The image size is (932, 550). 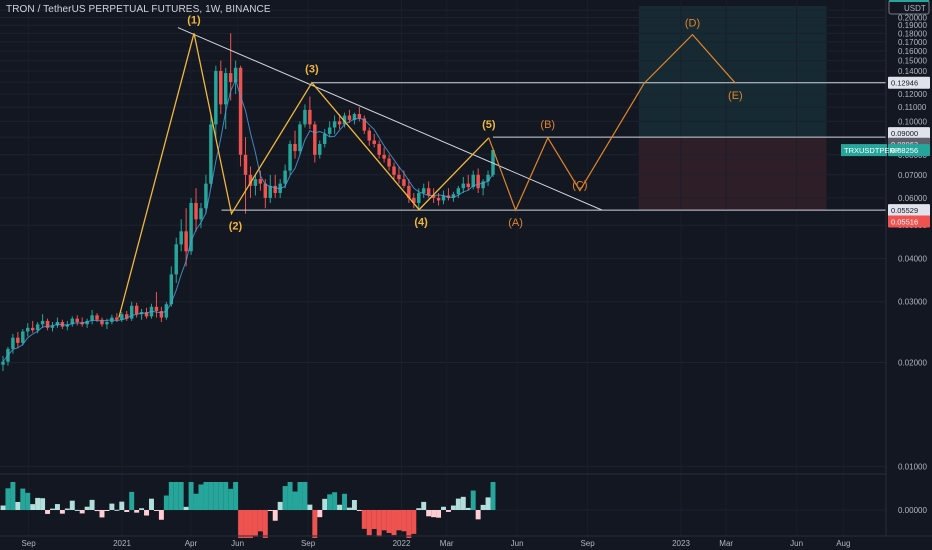 I want to click on price-tag-label: 0.05529, so click(x=904, y=210).